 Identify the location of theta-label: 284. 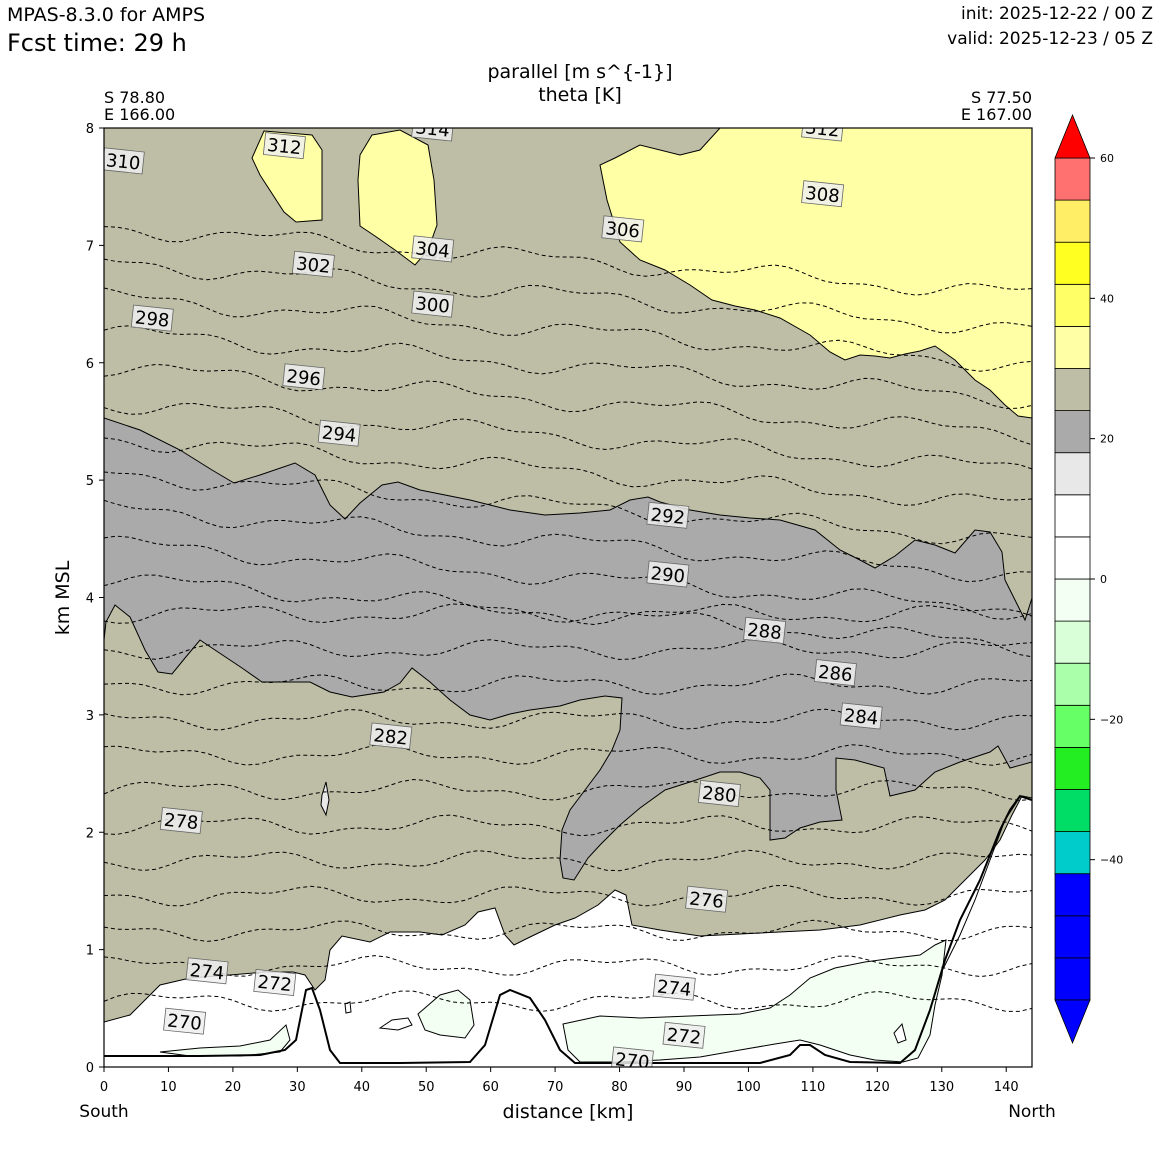
(861, 716).